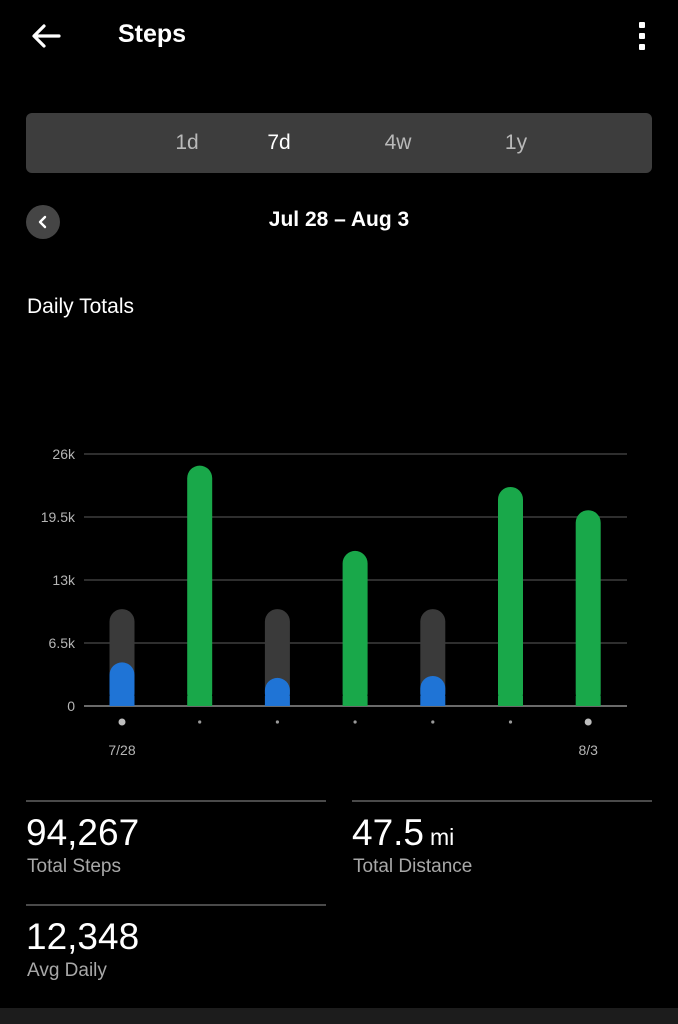  What do you see at coordinates (67, 970) in the screenshot?
I see `avg-daily-label: Avg Daily` at bounding box center [67, 970].